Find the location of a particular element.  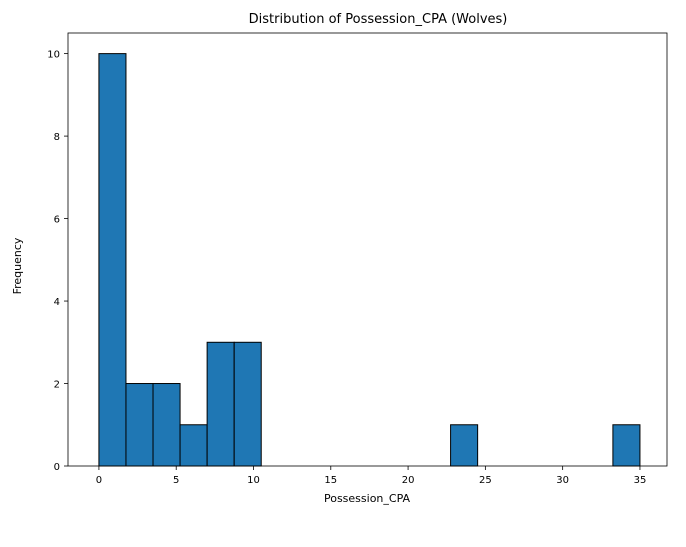

y-tick-label: 8 is located at coordinates (57, 137).